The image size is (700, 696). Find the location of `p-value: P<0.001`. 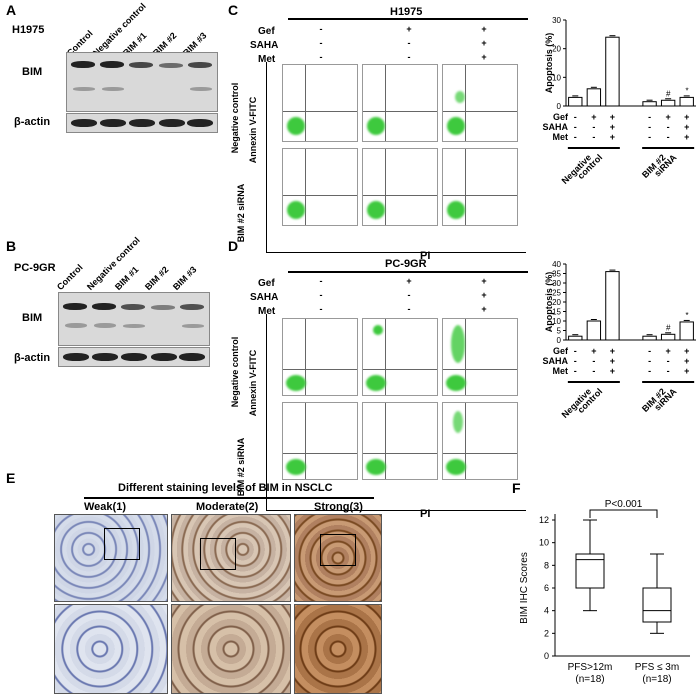

p-value: P<0.001 is located at coordinates (624, 504).